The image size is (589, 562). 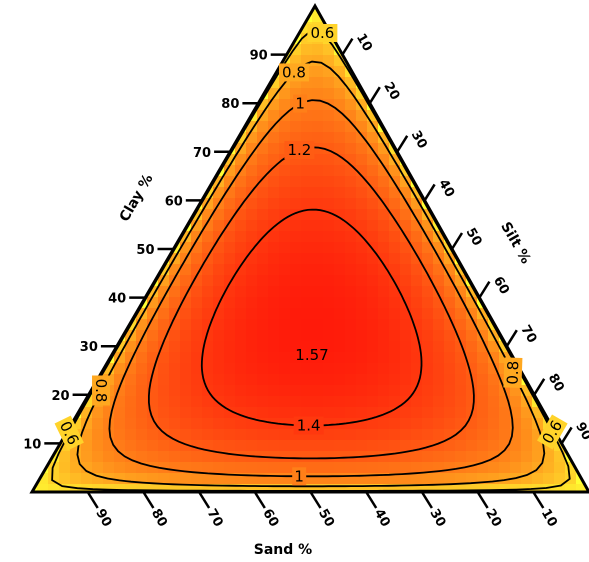 What do you see at coordinates (259, 56) in the screenshot?
I see `clay-tick-label: 90` at bounding box center [259, 56].